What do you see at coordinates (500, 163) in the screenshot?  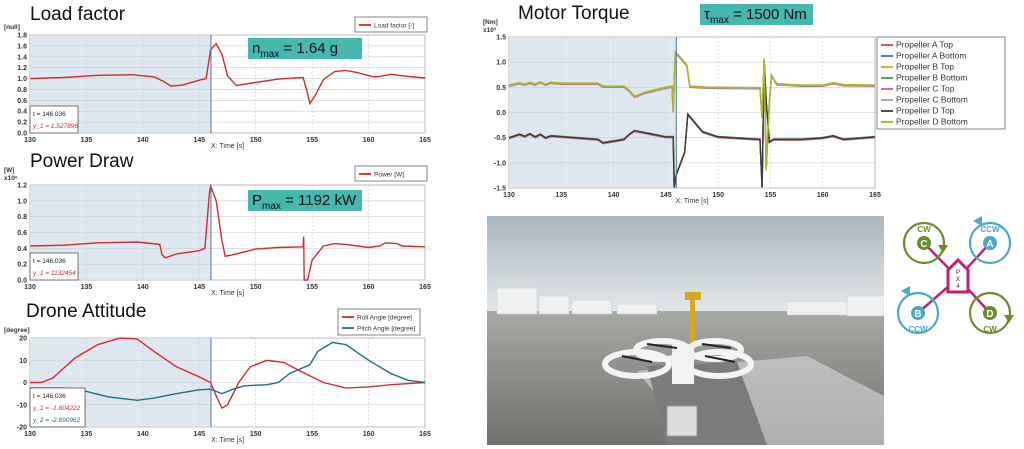 I see `y-tick-label: -1.0` at bounding box center [500, 163].